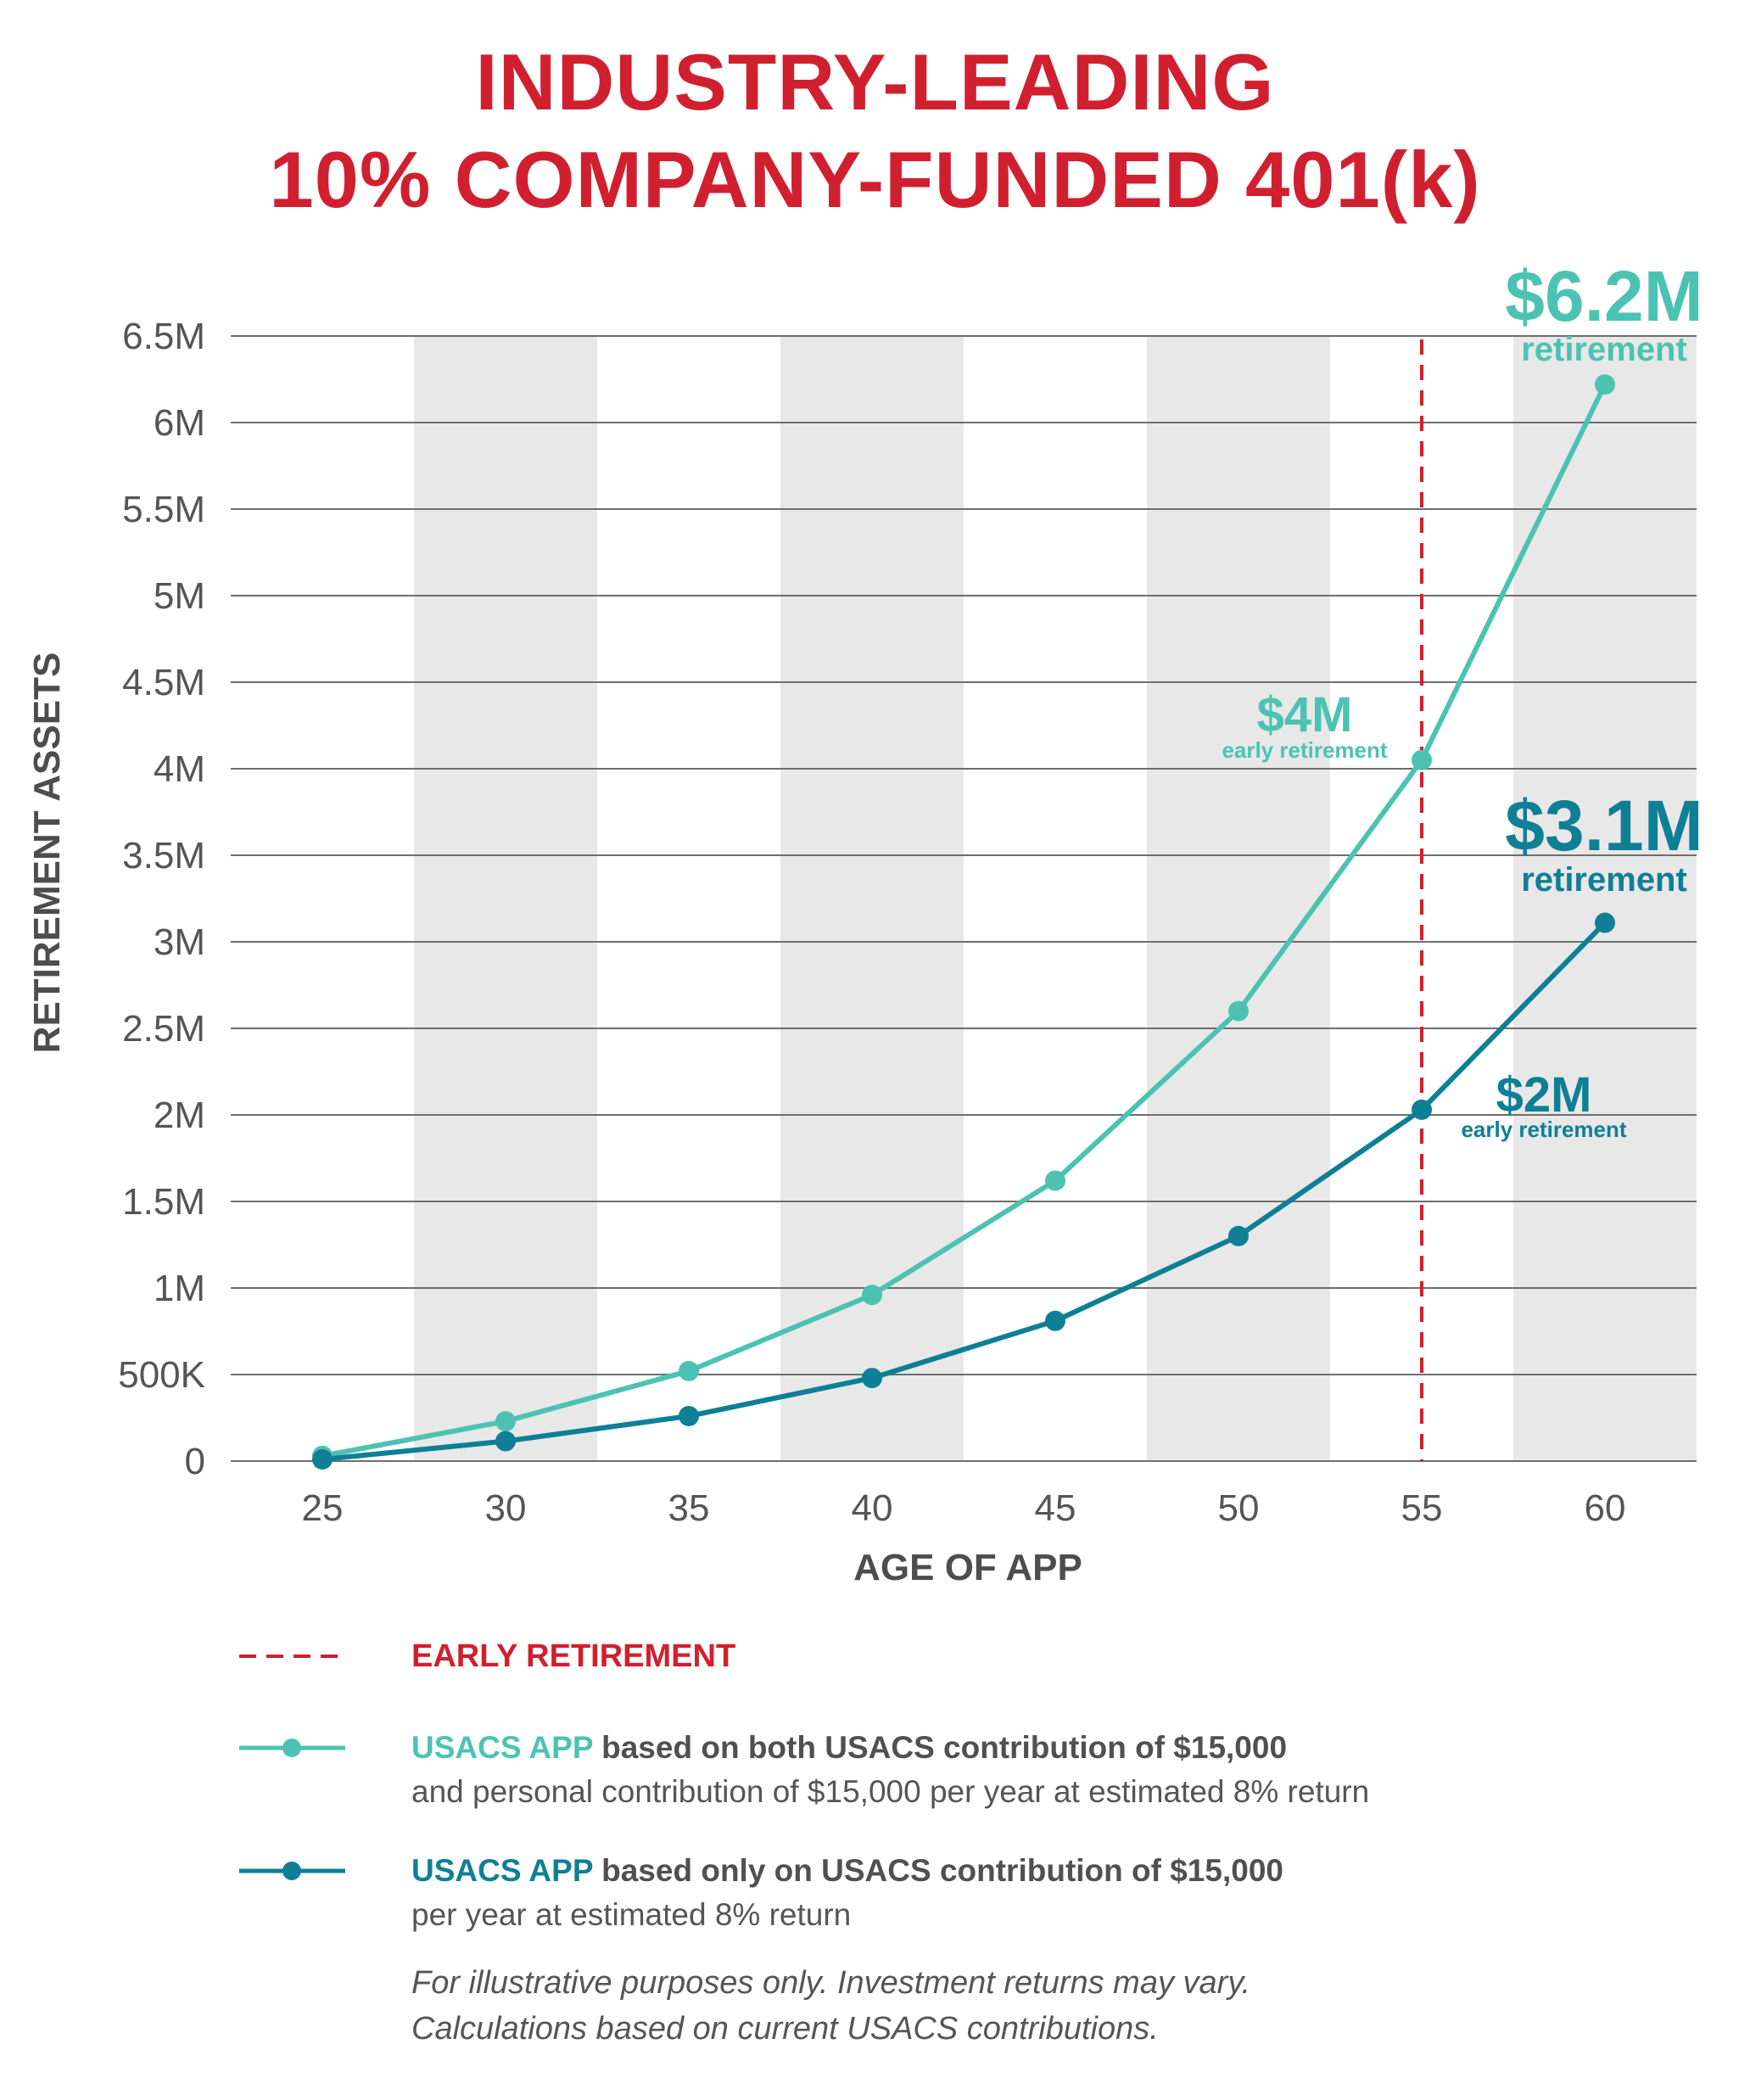 Image resolution: width=1750 pixels, height=2100 pixels. Describe the element at coordinates (1422, 1508) in the screenshot. I see `x-tick-label: 55` at that location.